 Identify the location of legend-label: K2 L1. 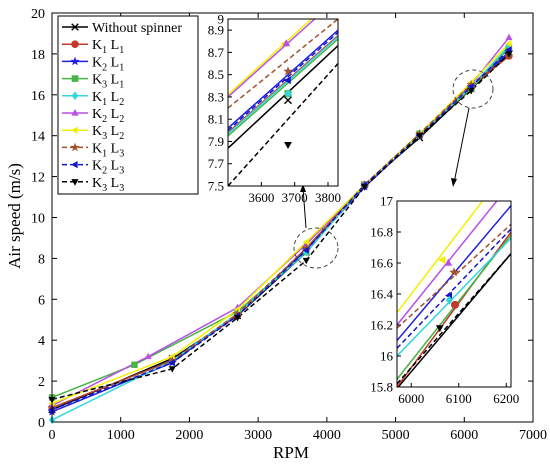
(108, 64).